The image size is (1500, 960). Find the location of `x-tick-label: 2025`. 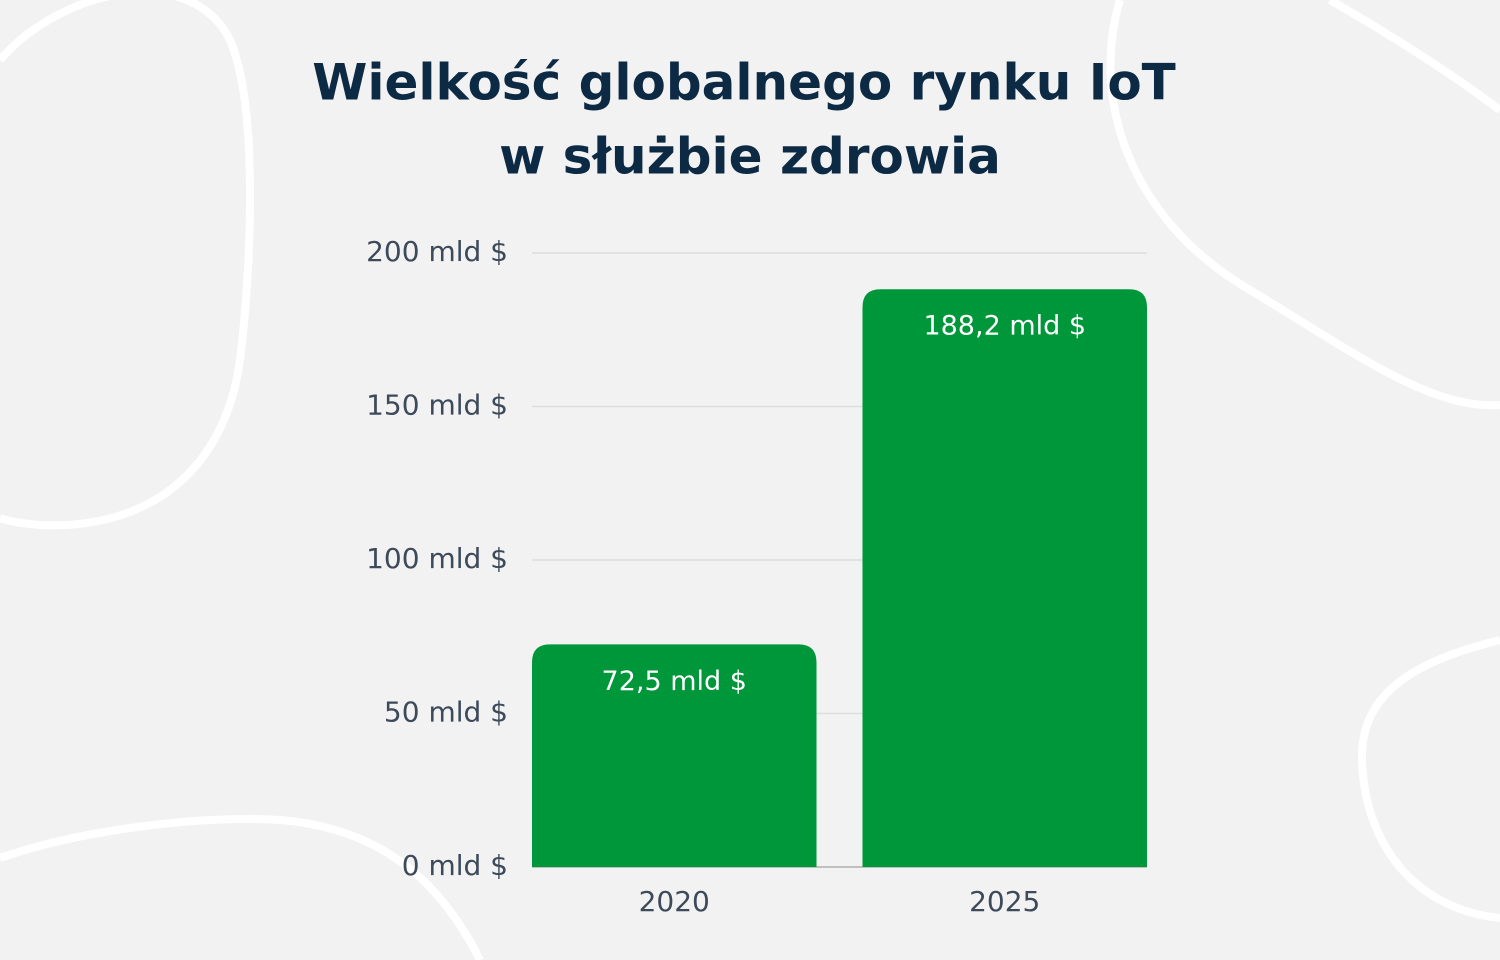

x-tick-label: 2025 is located at coordinates (1004, 901).